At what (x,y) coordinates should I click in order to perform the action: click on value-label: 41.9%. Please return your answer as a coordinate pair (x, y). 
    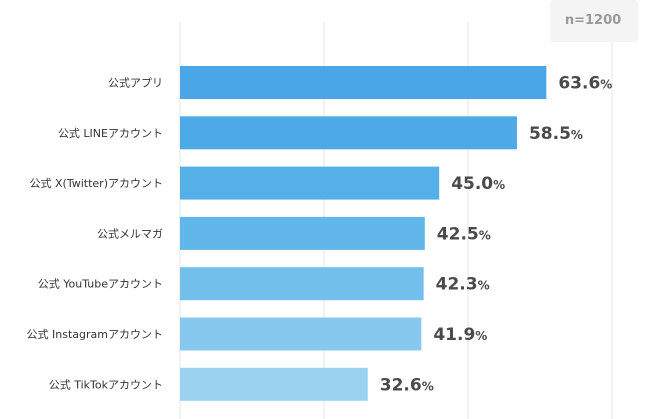
    Looking at the image, I should click on (460, 335).